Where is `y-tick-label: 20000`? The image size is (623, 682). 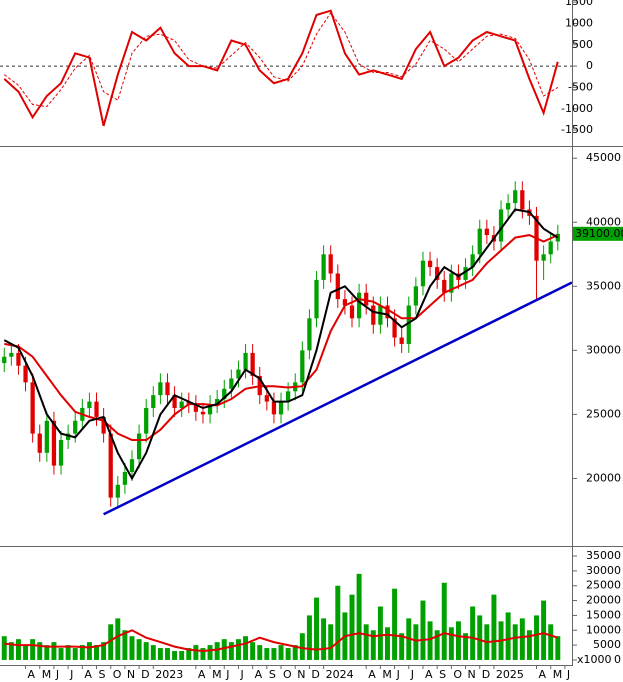 y-tick-label: 20000 is located at coordinates (603, 600).